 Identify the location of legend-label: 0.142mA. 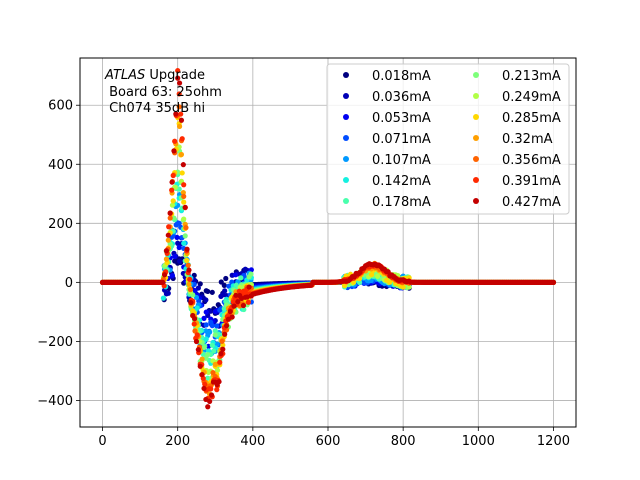
(401, 181).